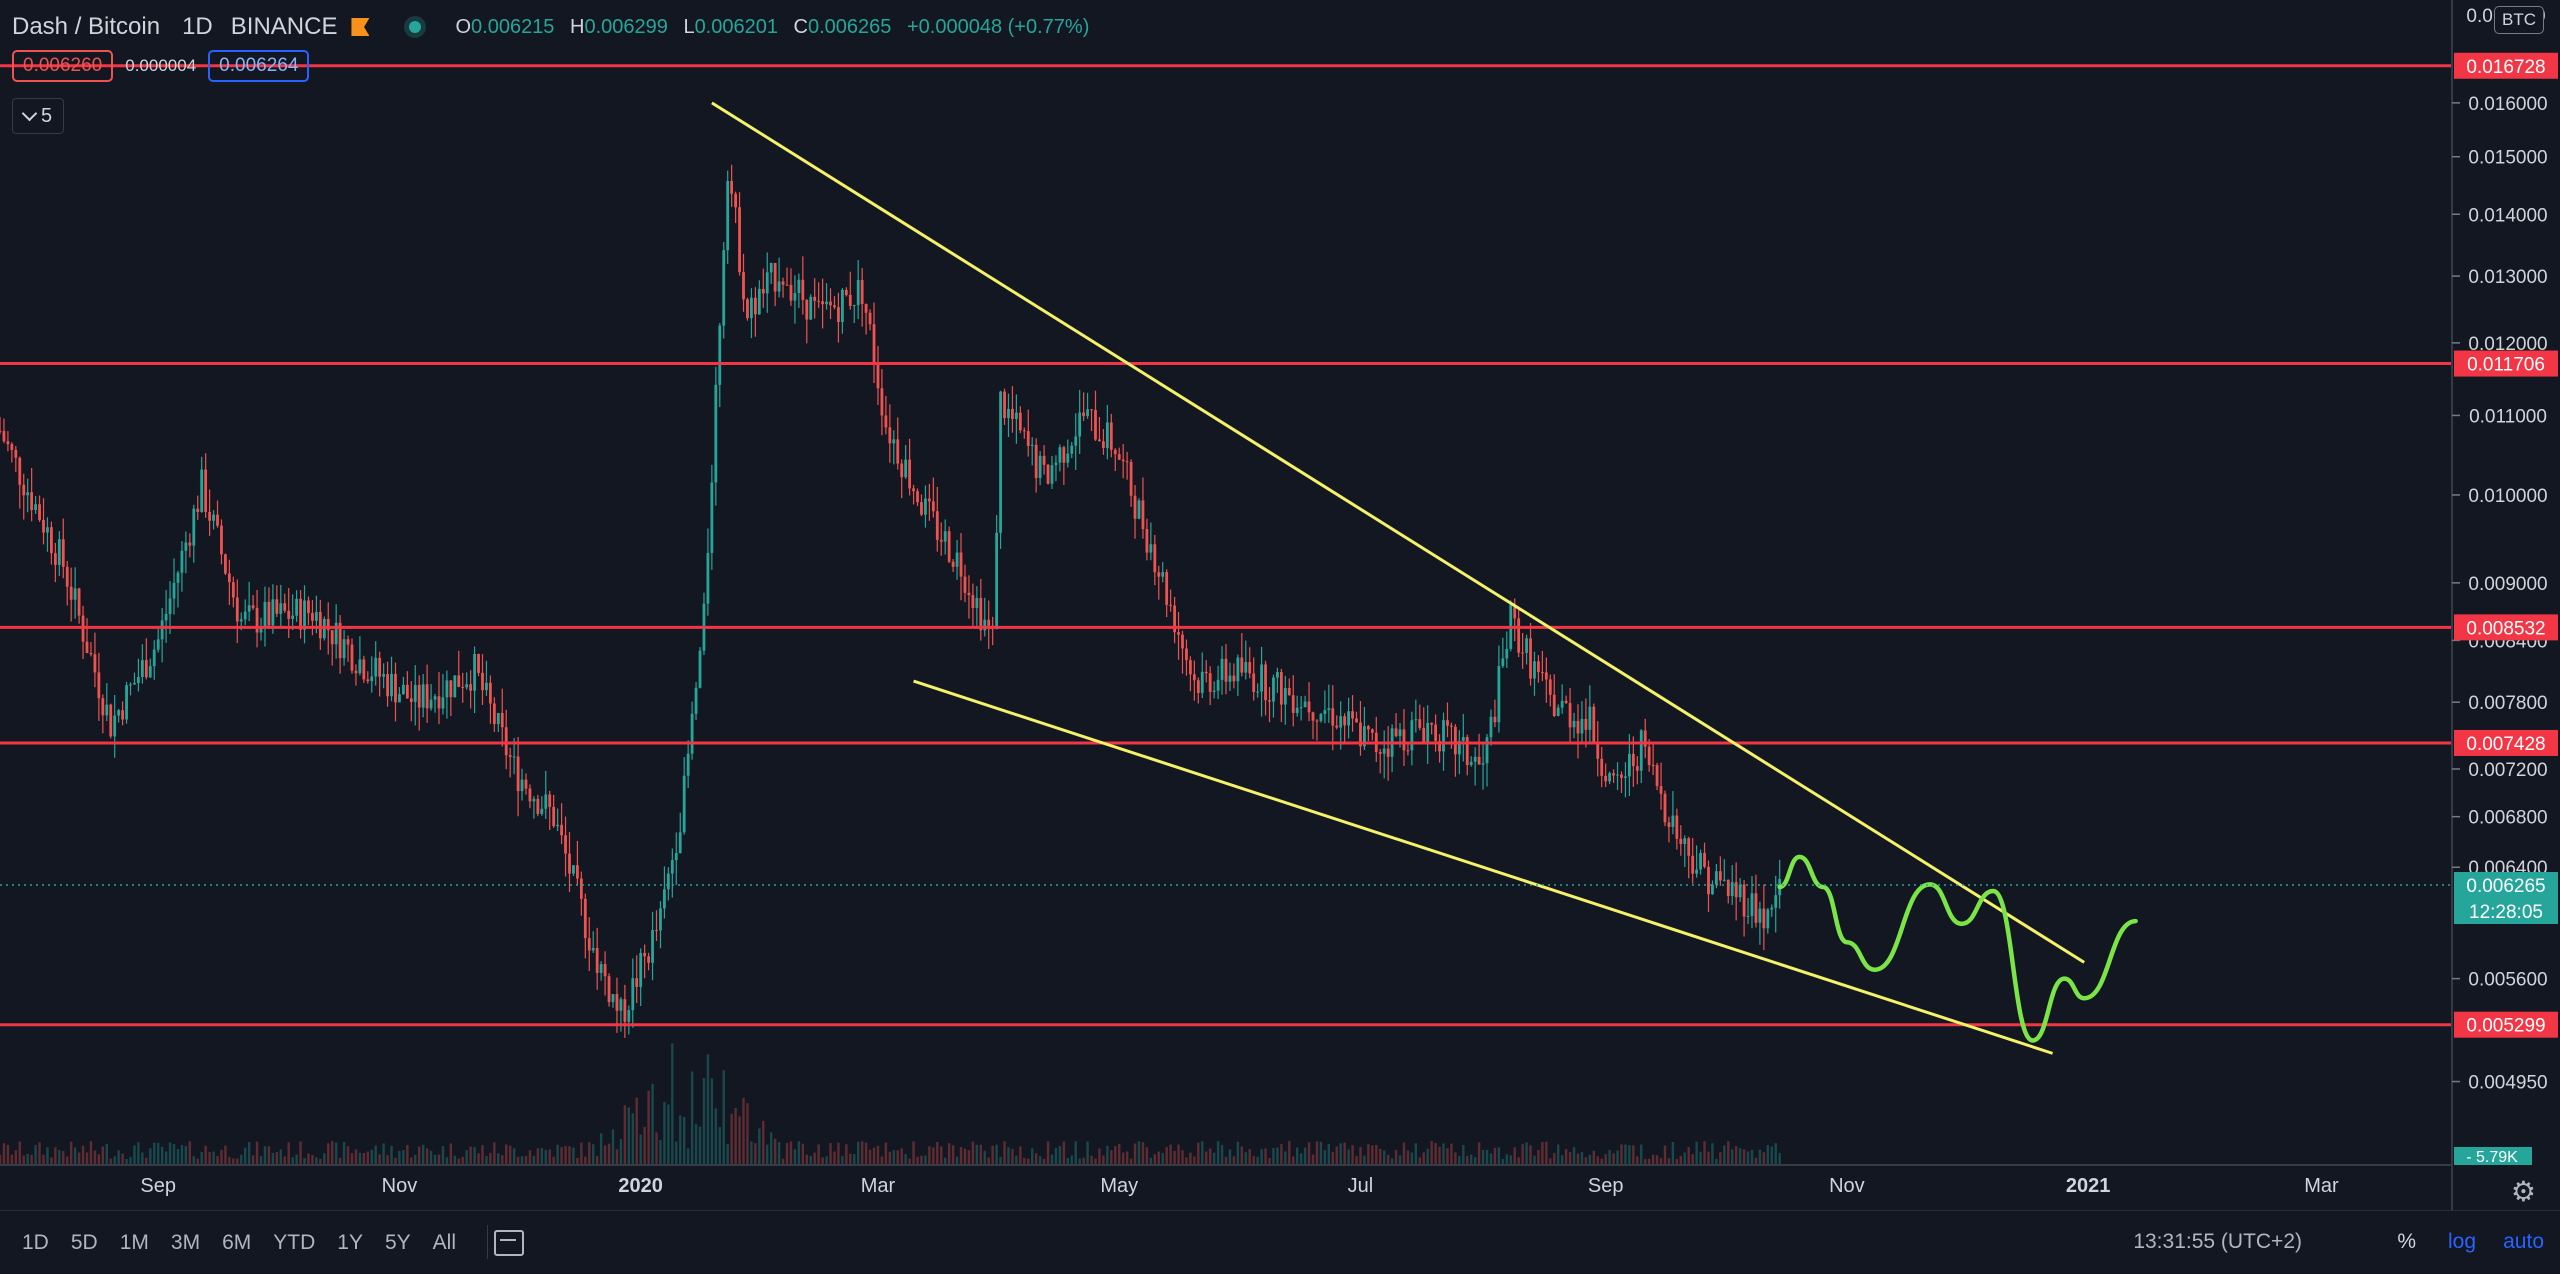 Image resolution: width=2560 pixels, height=1274 pixels. I want to click on market-status-dot-icon, so click(415, 27).